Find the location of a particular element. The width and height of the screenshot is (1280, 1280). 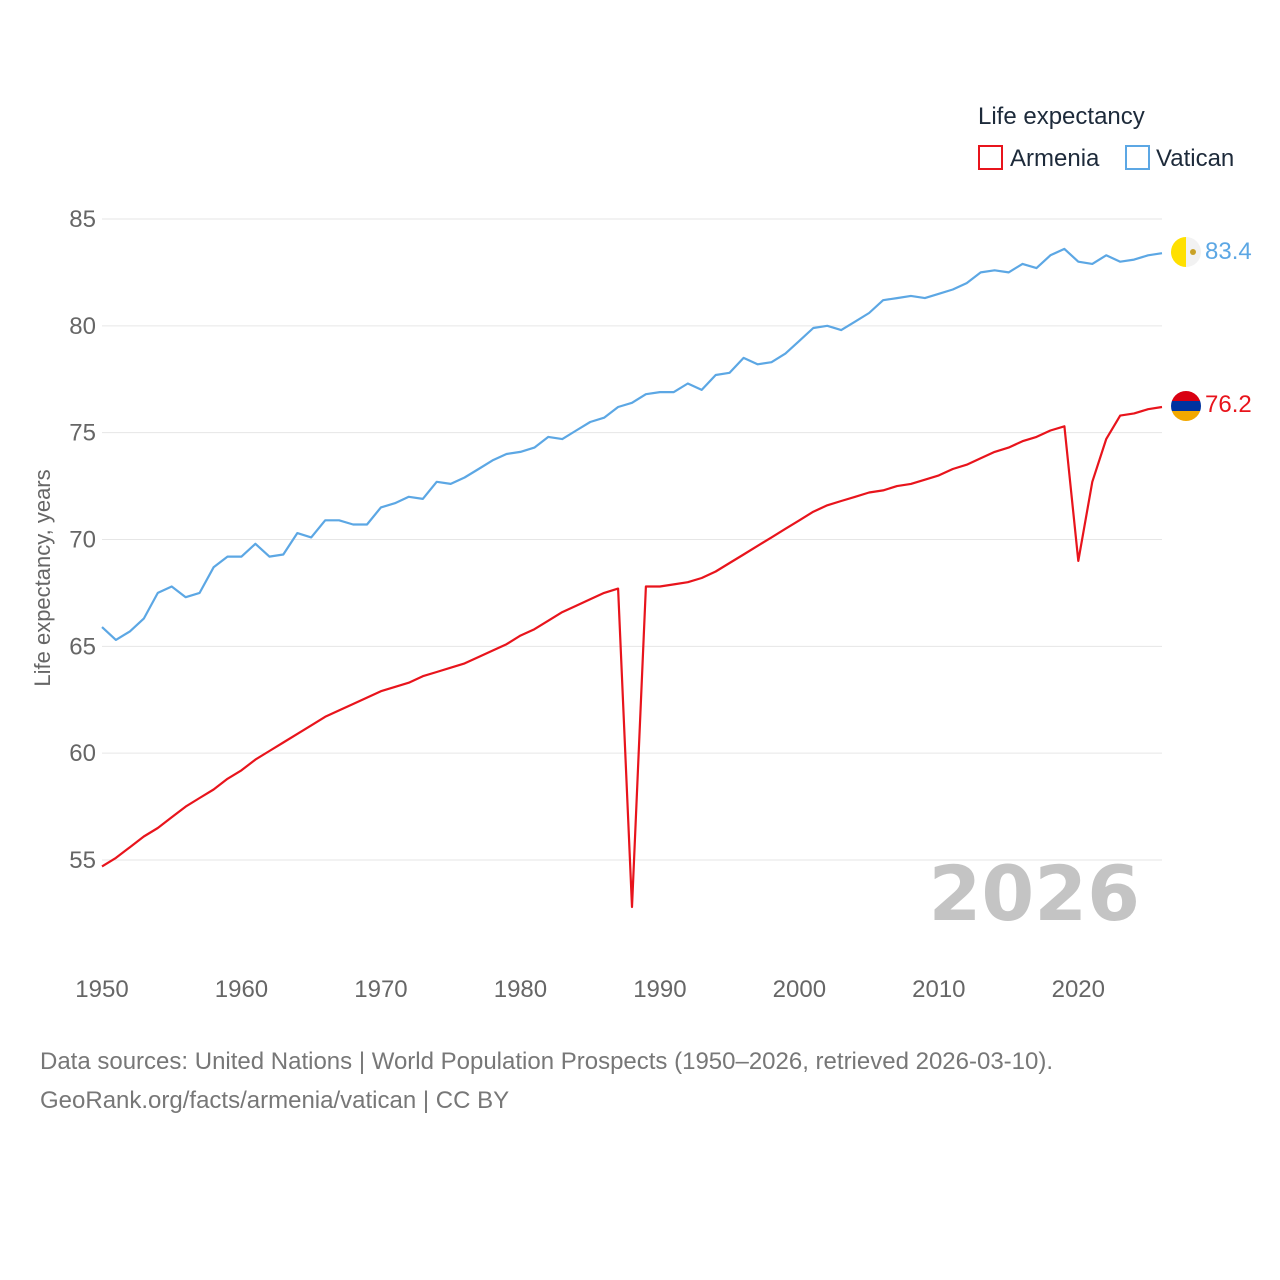

x-tick-label-1960: 1960 is located at coordinates (241, 989).